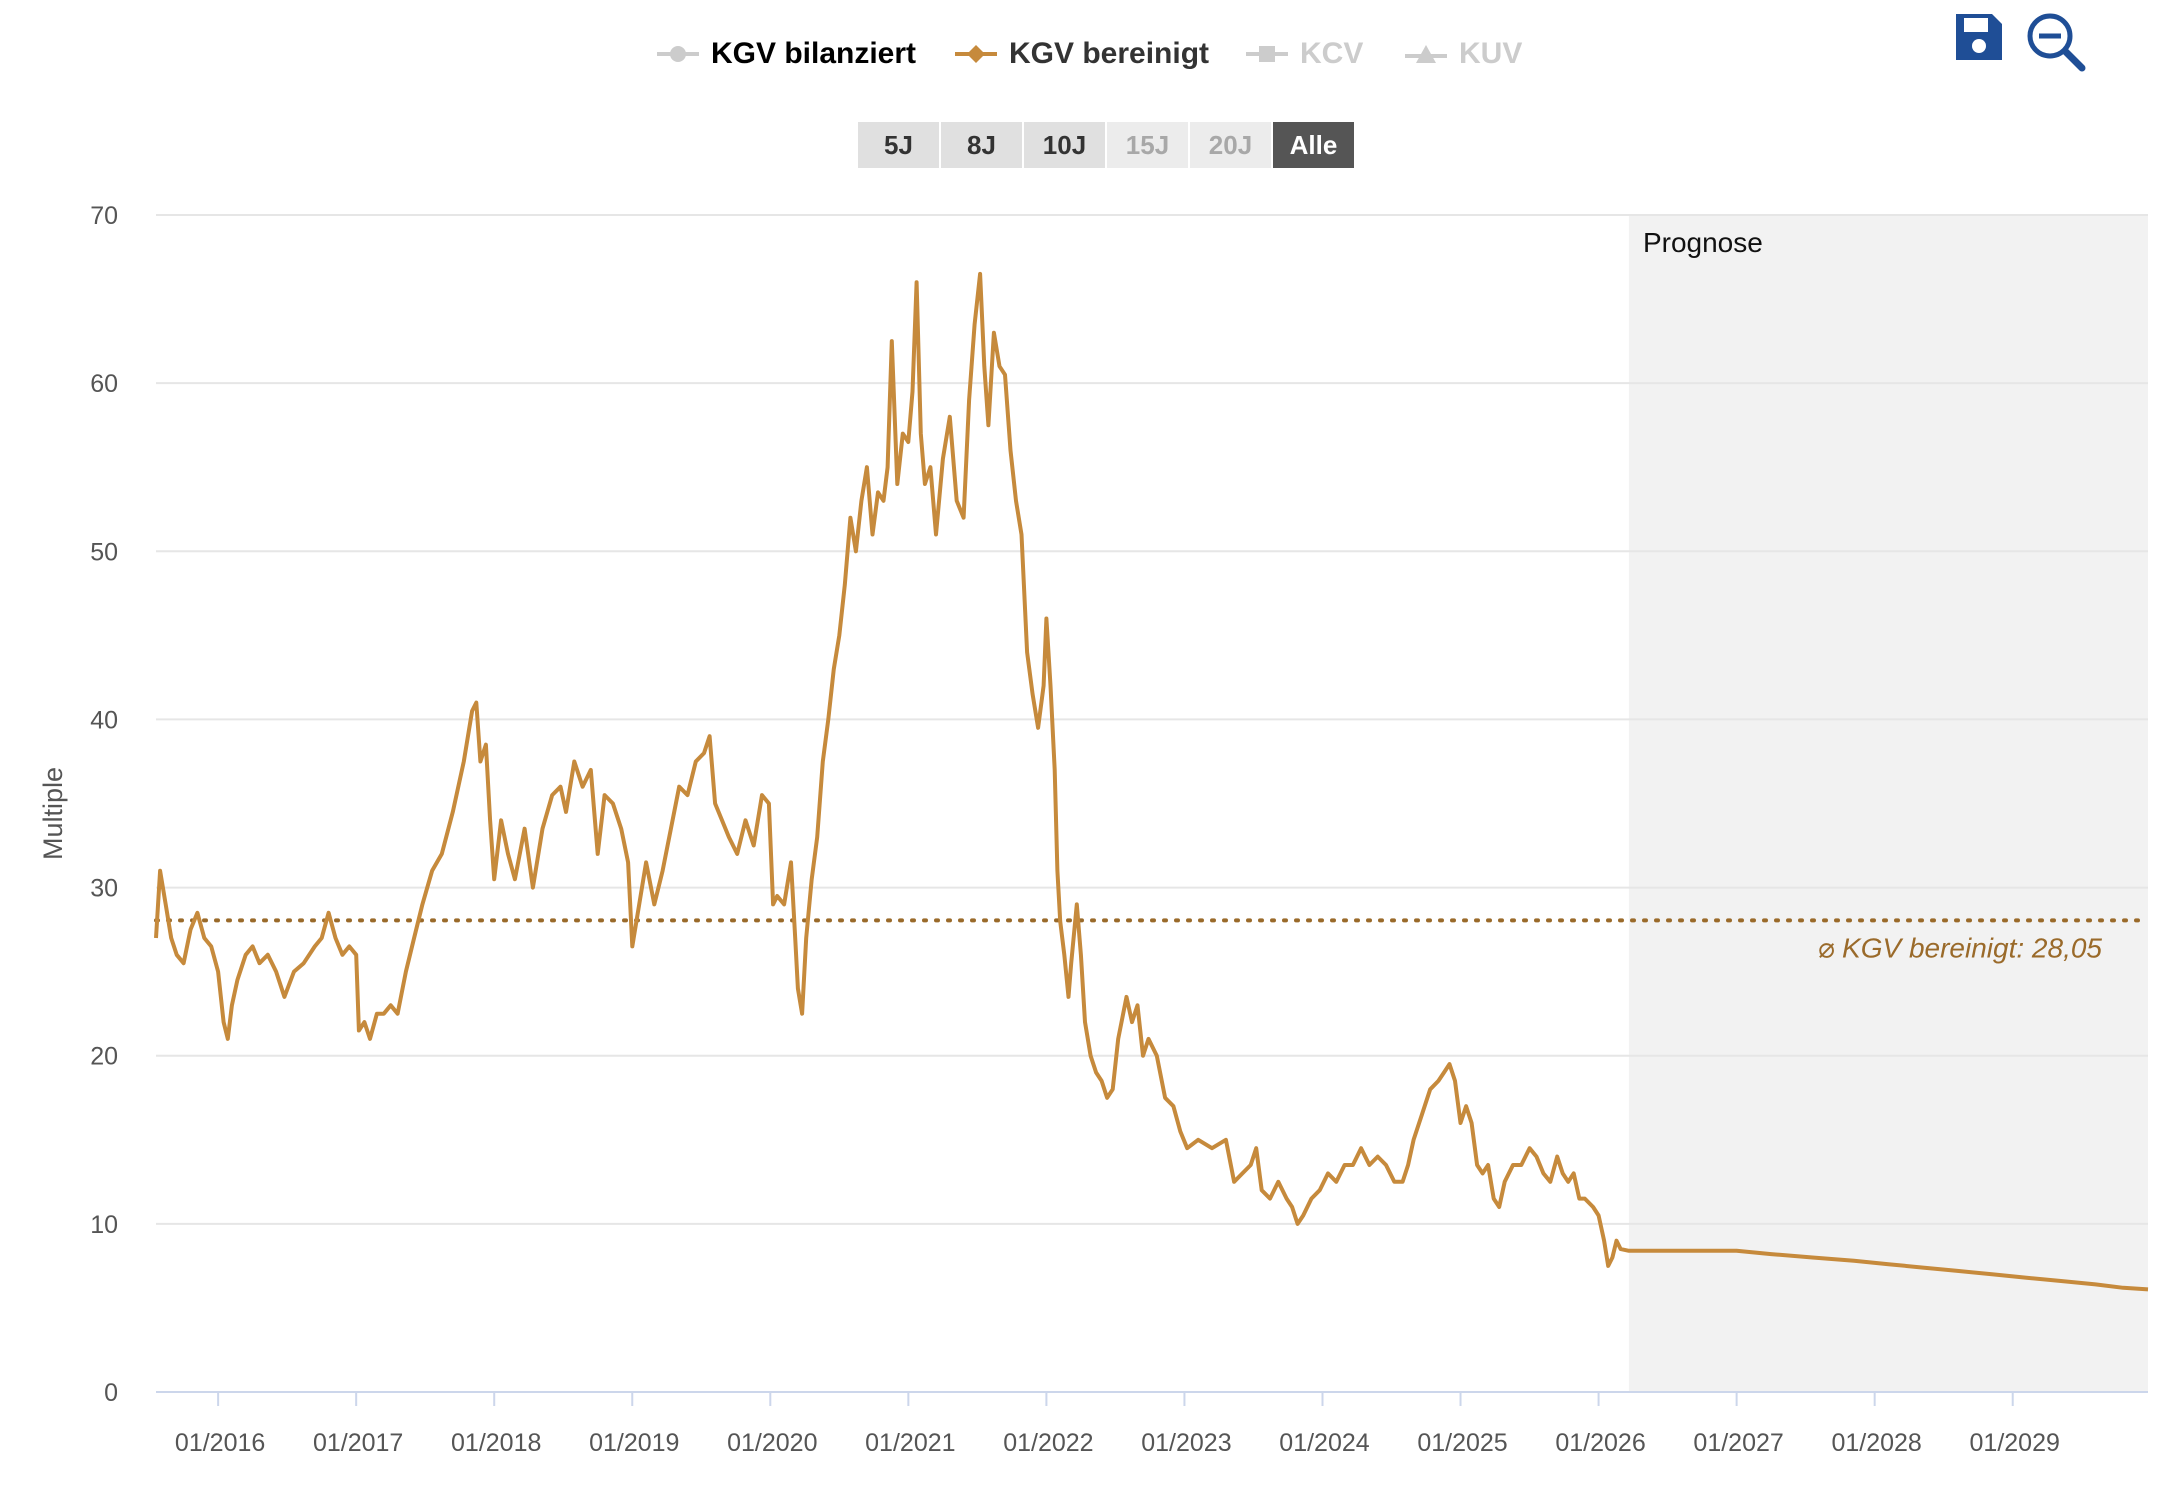  Describe the element at coordinates (1186, 1443) in the screenshot. I see `x-tick-label: 01/2023` at that location.